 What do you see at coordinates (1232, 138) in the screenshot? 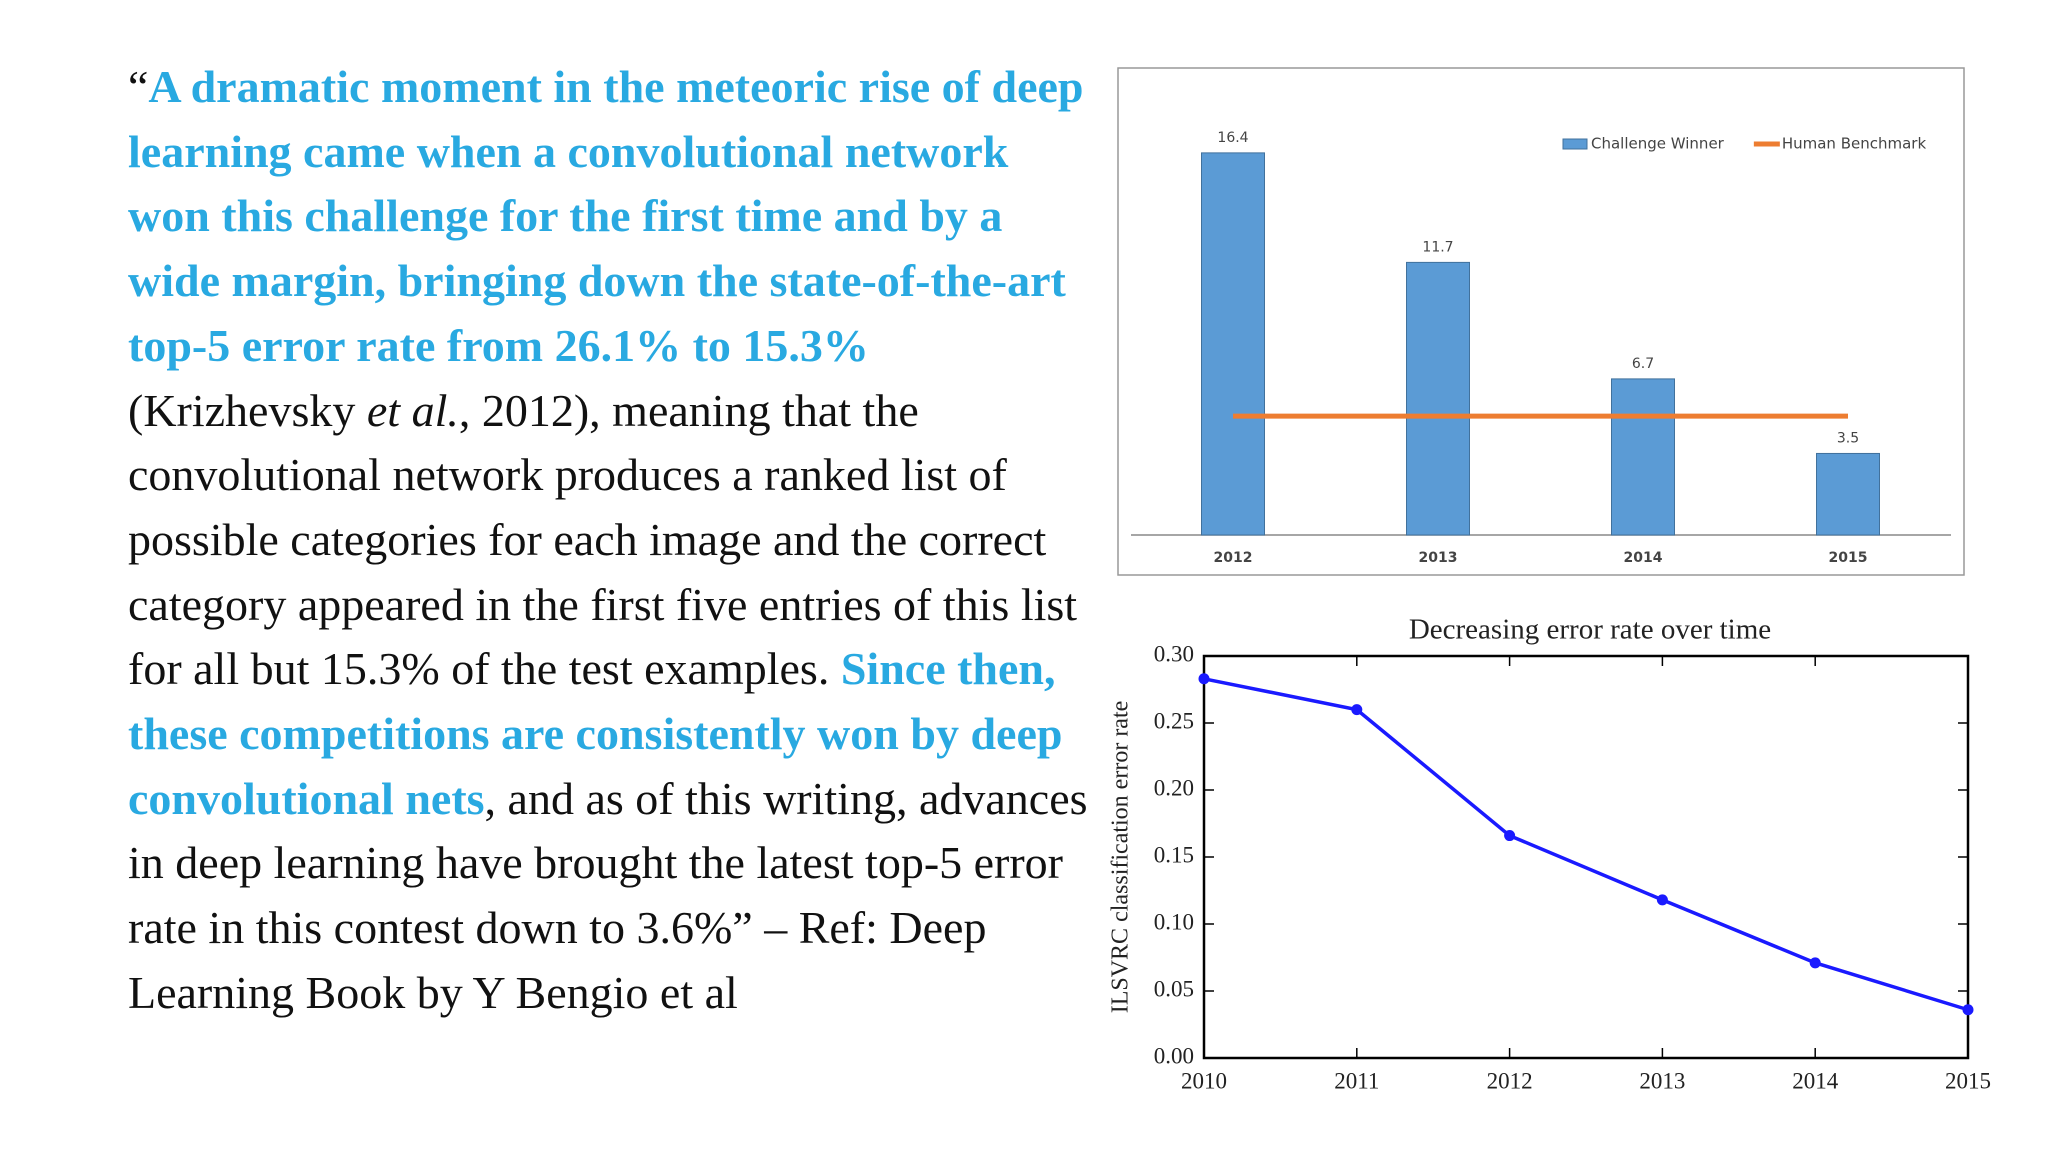
I see `value-label: 16.4` at bounding box center [1232, 138].